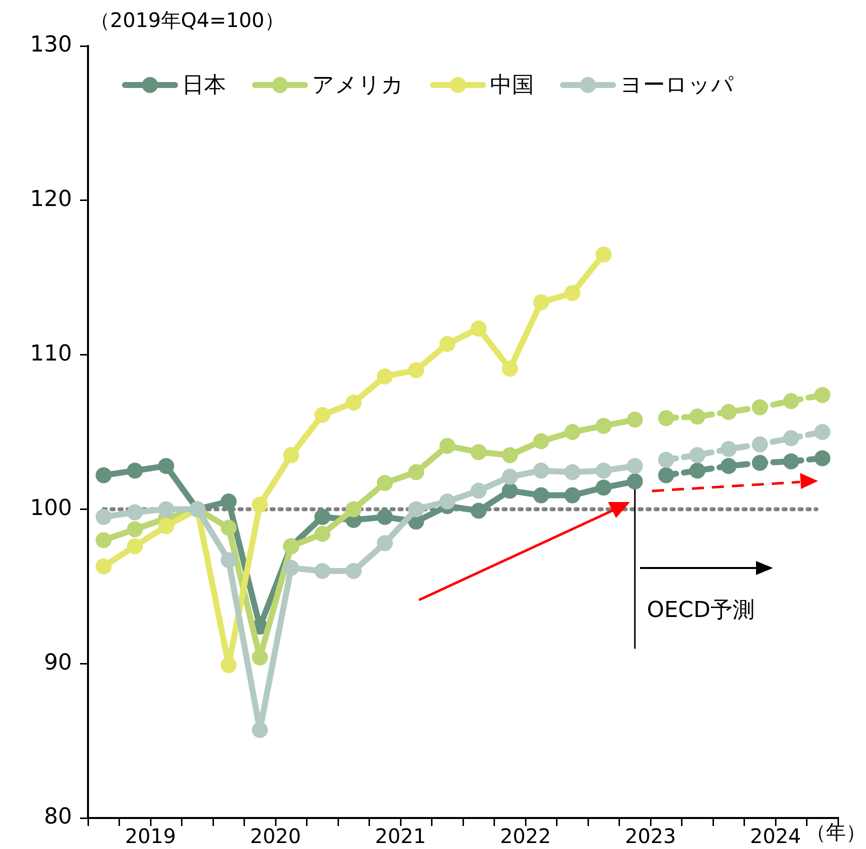 This screenshot has height=849, width=866. I want to click on y-tick-label: 80, so click(58, 817).